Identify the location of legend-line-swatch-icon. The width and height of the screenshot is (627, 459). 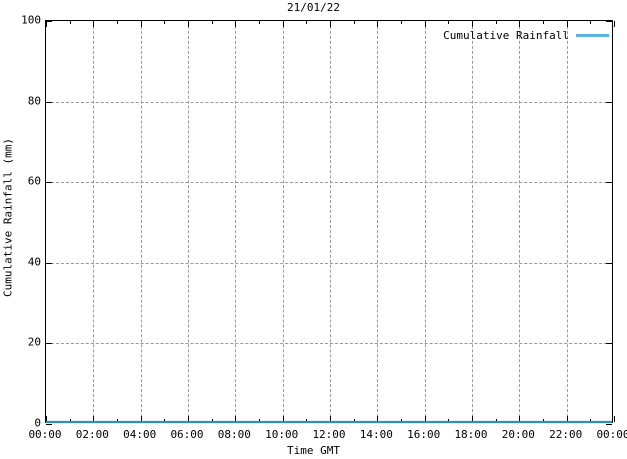
(592, 35).